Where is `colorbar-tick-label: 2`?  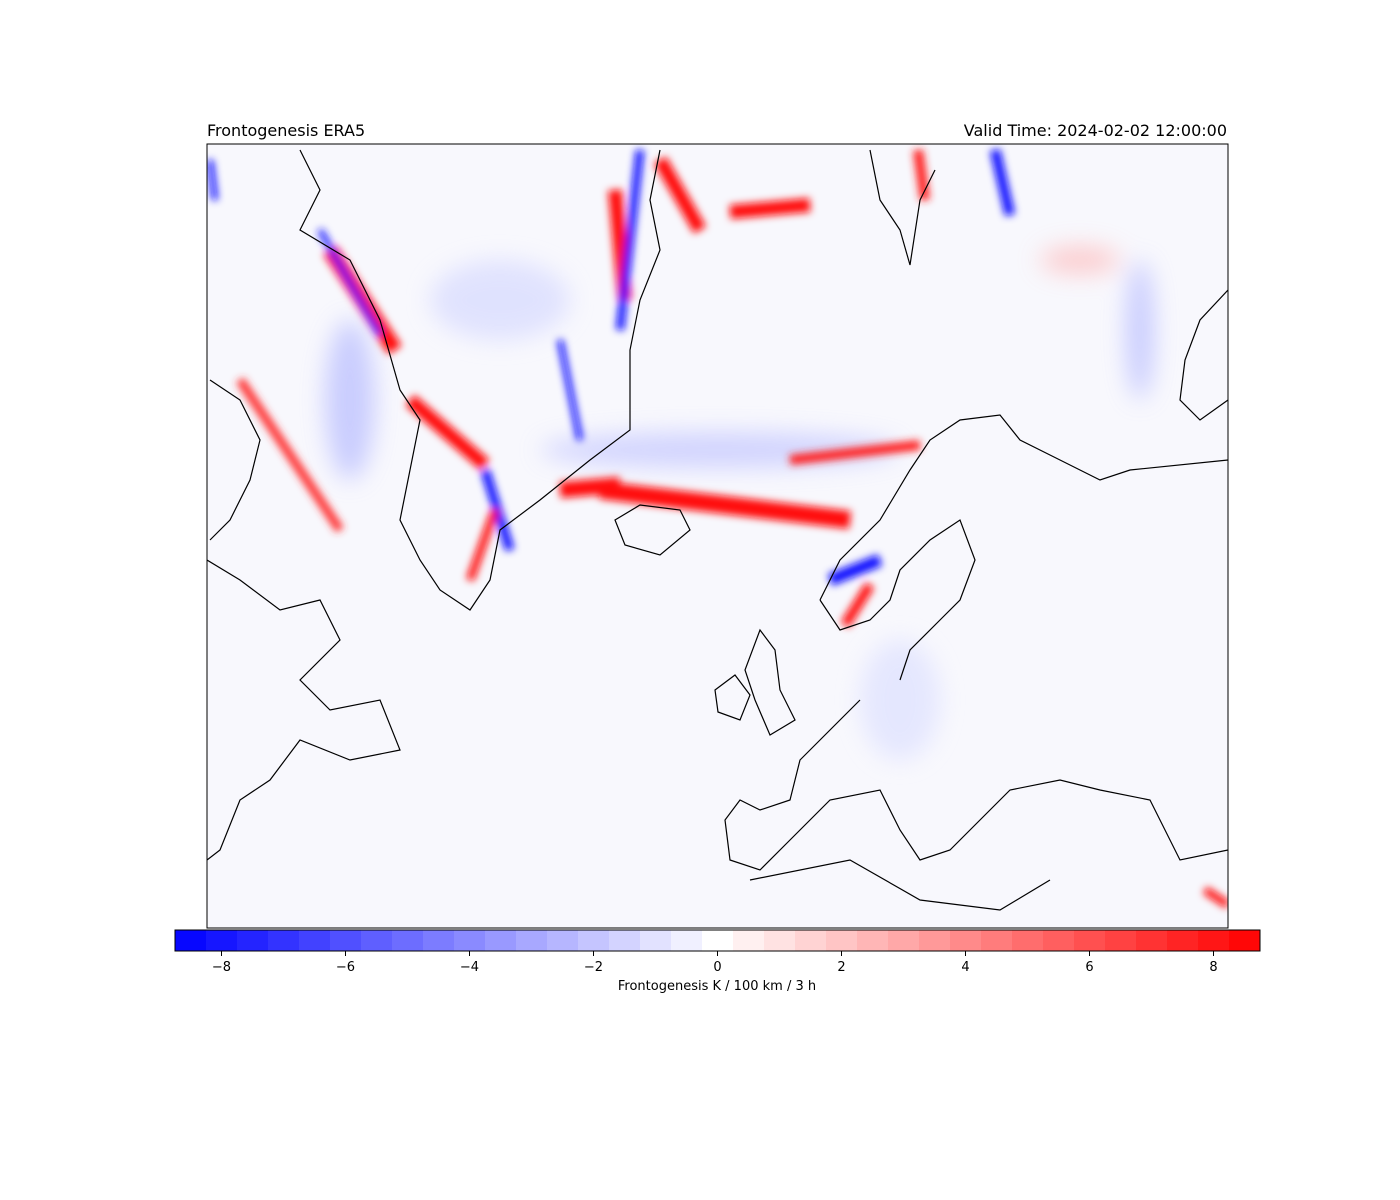 colorbar-tick-label: 2 is located at coordinates (841, 967).